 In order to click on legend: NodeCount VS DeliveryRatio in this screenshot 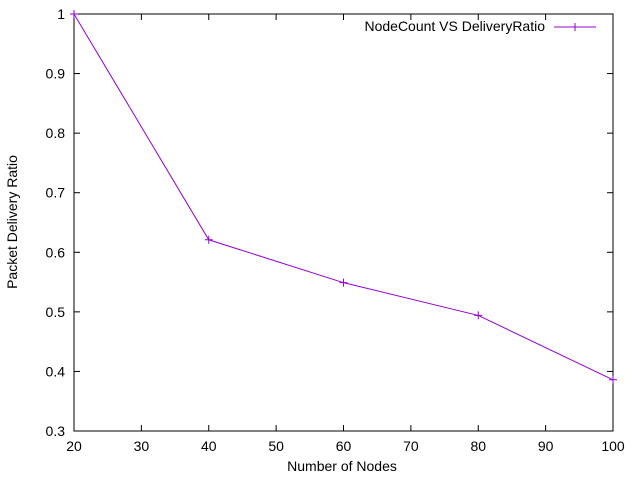, I will do `click(480, 26)`.